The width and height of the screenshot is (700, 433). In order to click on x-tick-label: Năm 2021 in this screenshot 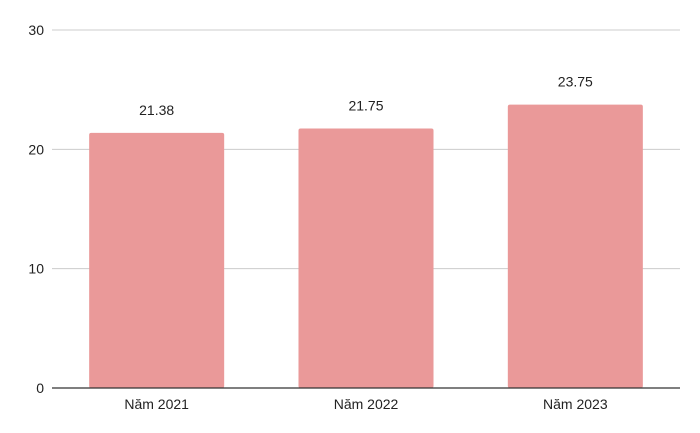, I will do `click(156, 404)`.